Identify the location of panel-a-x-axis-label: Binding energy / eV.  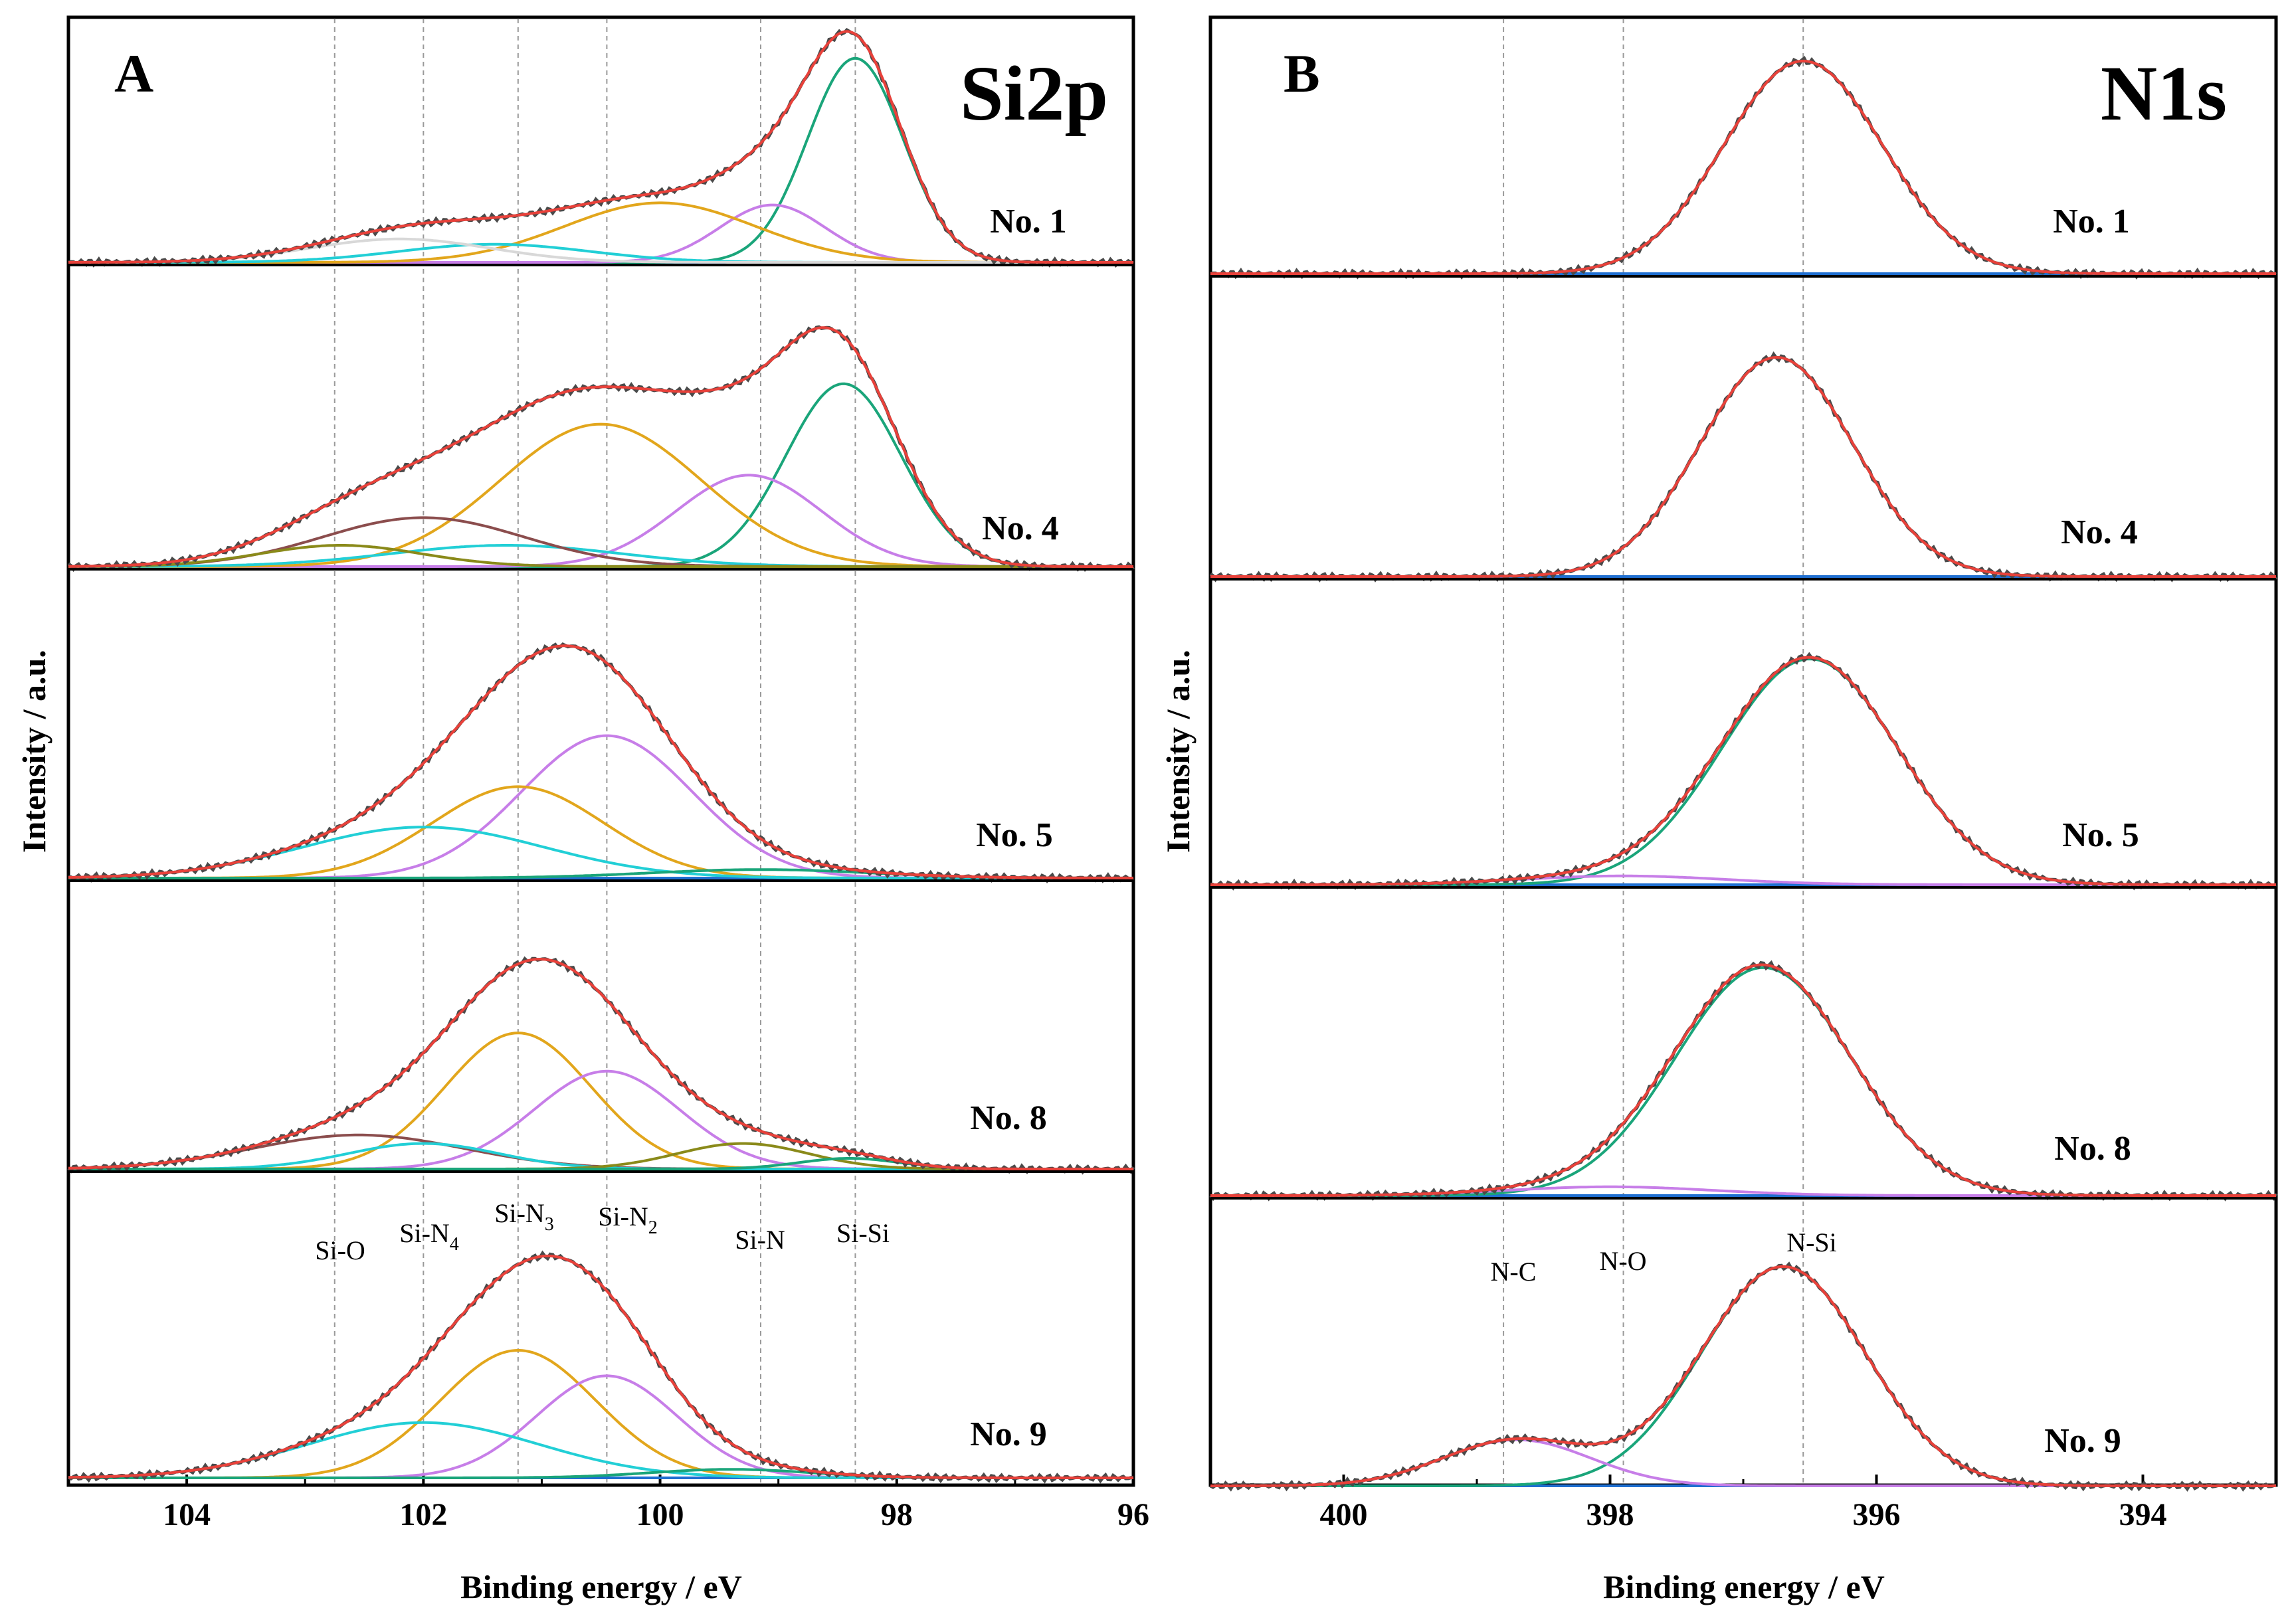
(601, 1587).